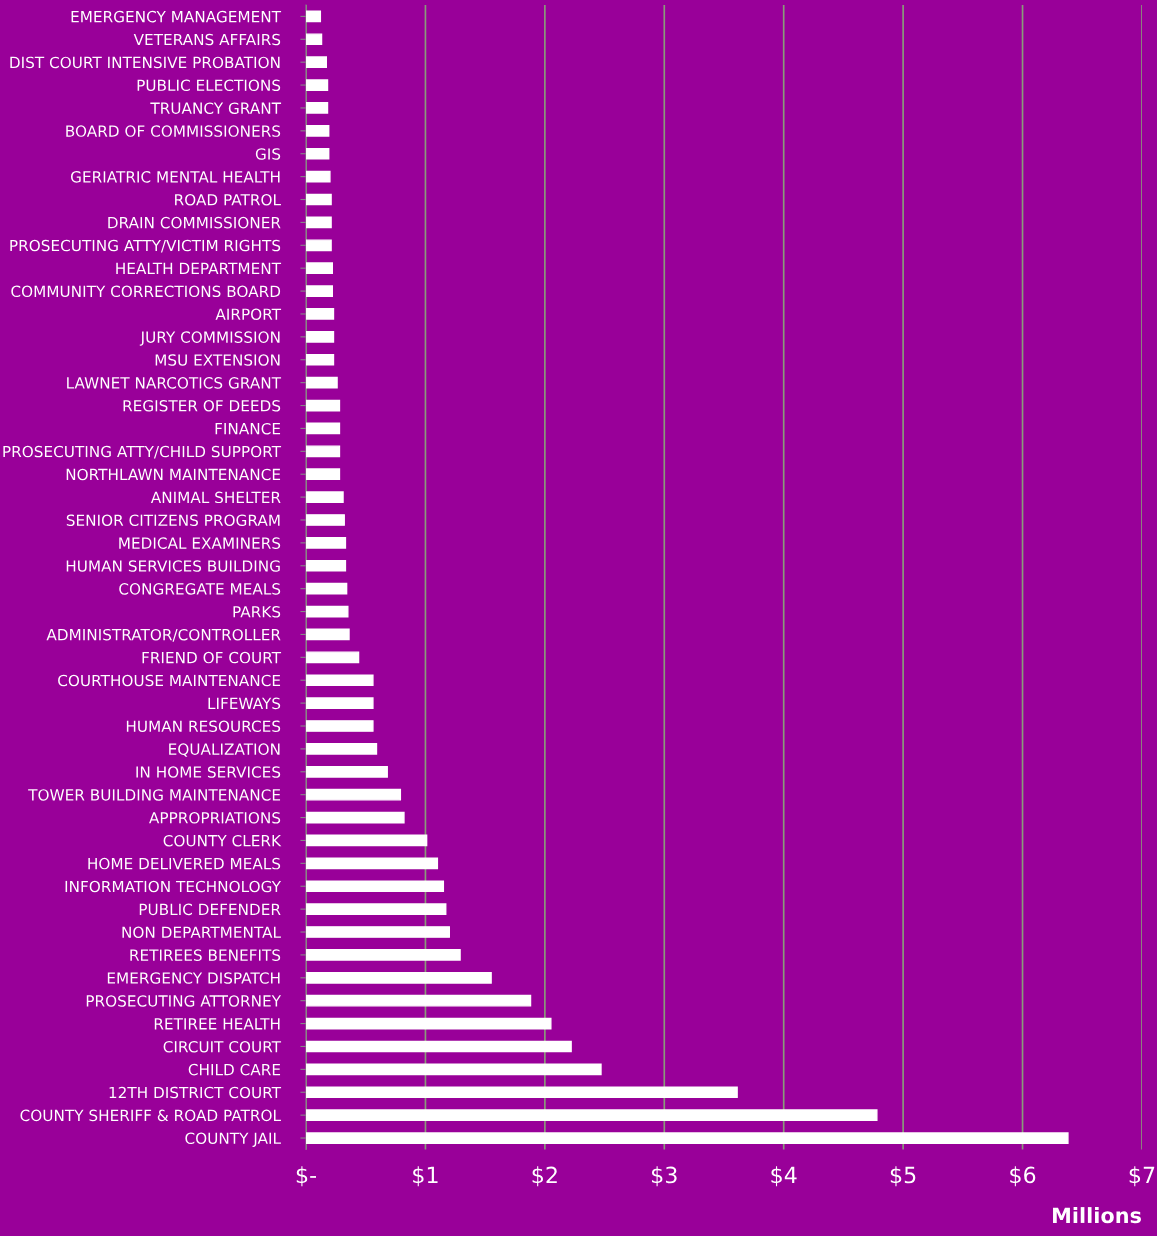 The width and height of the screenshot is (1157, 1236). Describe the element at coordinates (210, 909) in the screenshot. I see `y-tick-label: PUBLIC DEFENDER` at that location.